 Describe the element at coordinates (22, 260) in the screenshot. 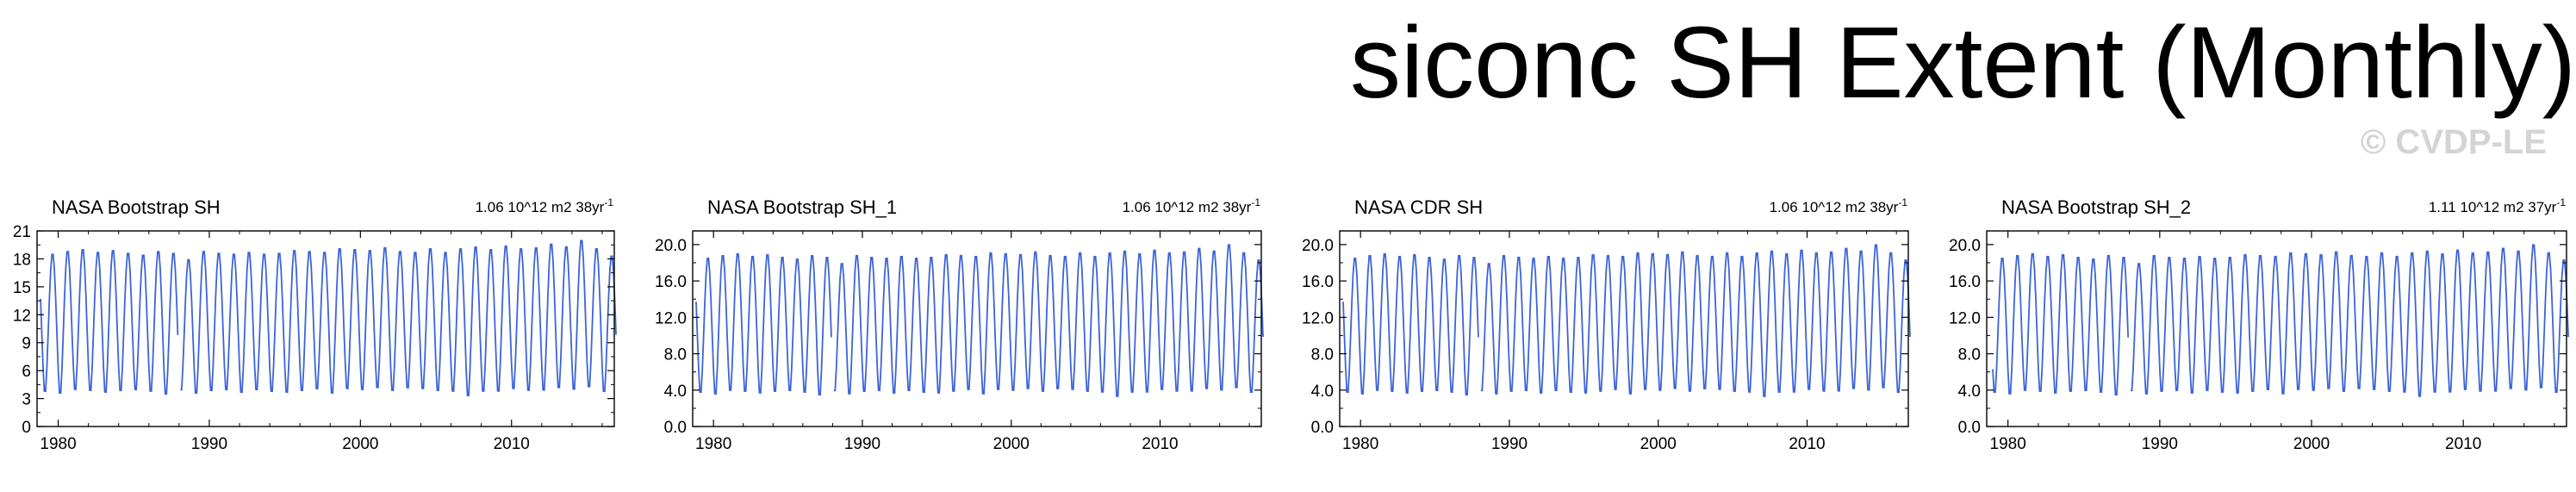

I see `y-tick-label: 18` at that location.